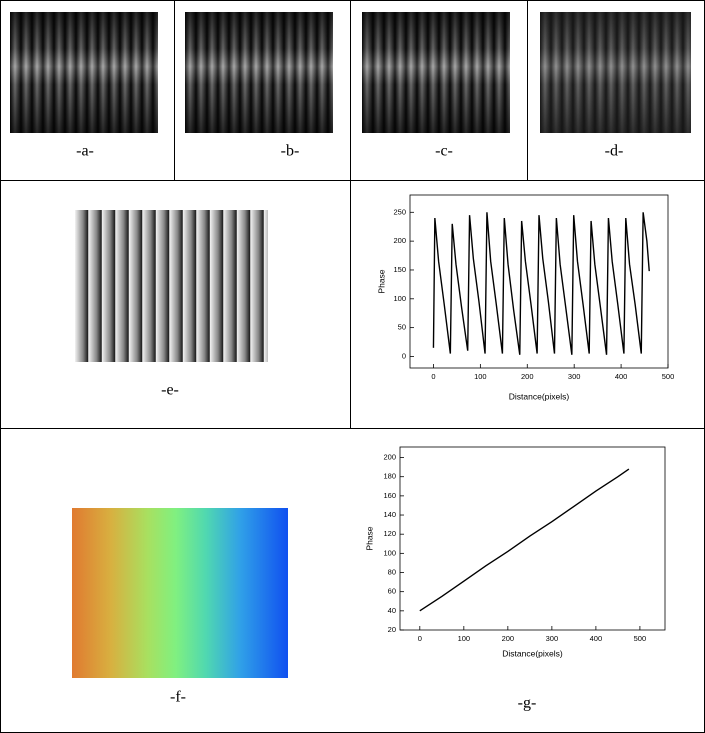 This screenshot has width=705, height=733. Describe the element at coordinates (444, 151) in the screenshot. I see `panel-label: -c-` at that location.